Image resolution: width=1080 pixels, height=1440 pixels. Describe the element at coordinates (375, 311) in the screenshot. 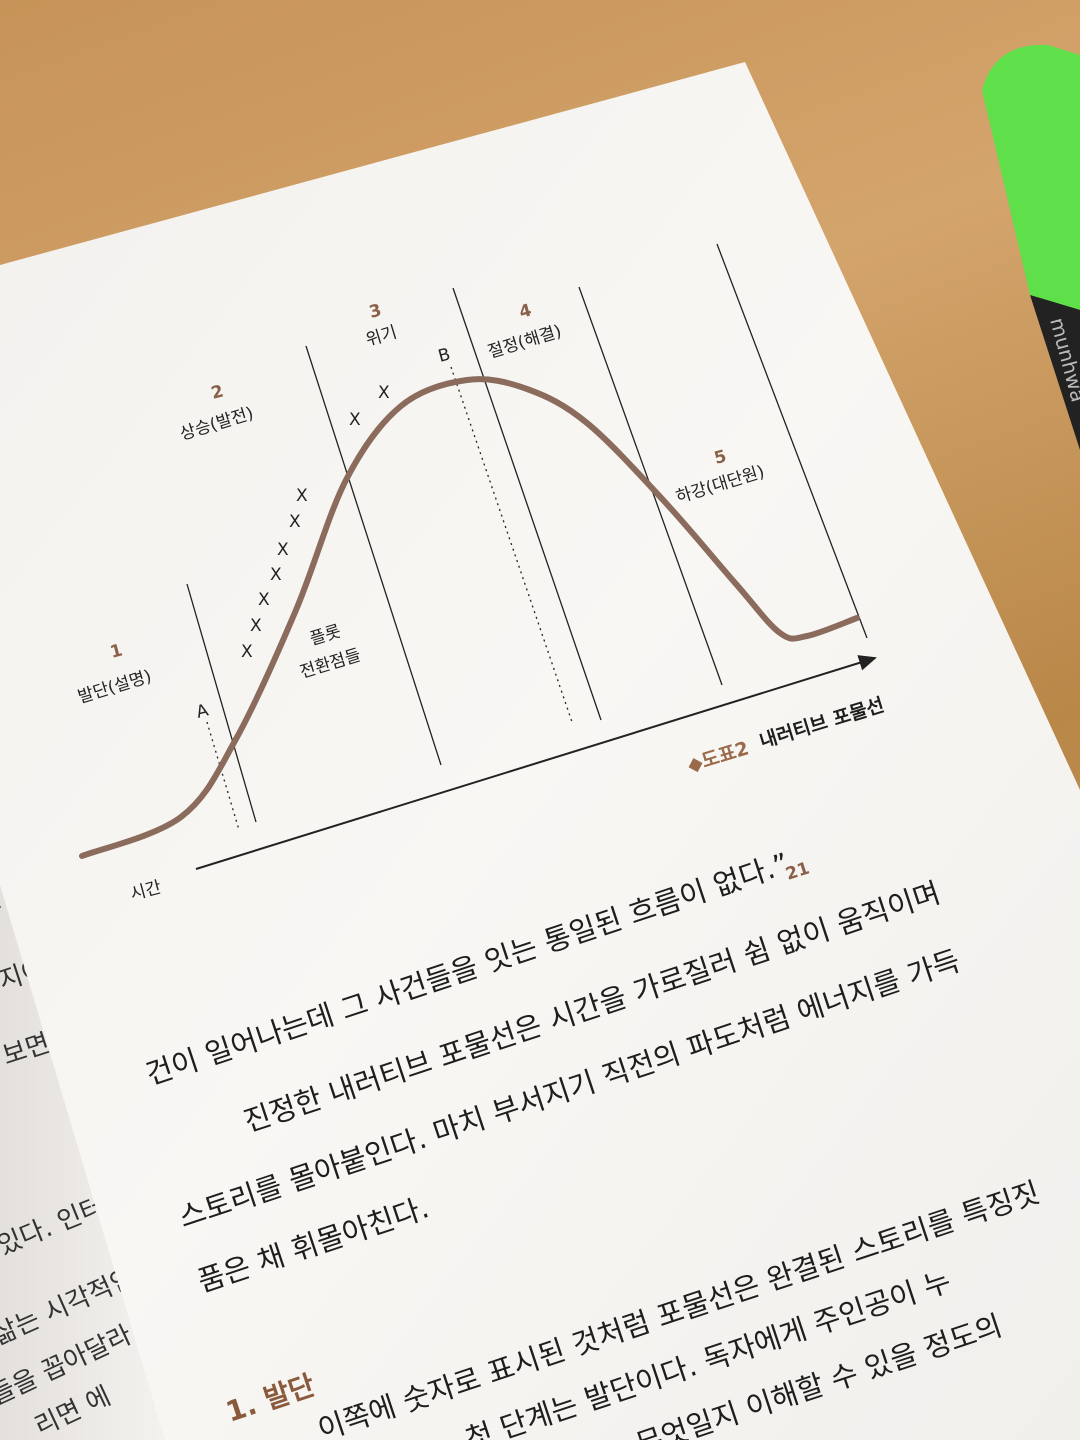

I see `stage-3-number: 3` at that location.